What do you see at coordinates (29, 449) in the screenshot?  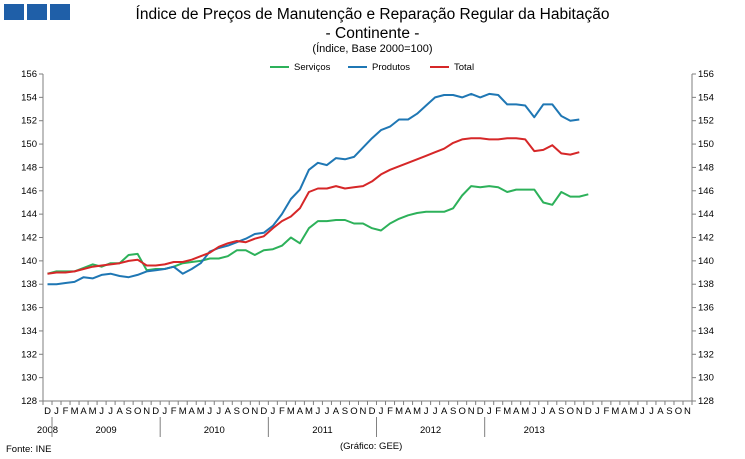 I see `source-note: Fonte: INE` at bounding box center [29, 449].